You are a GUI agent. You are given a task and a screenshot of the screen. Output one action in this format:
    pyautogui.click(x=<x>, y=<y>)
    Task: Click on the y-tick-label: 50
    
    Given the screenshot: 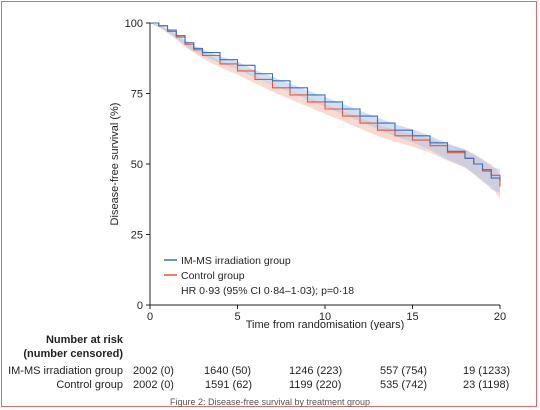 What is the action you would take?
    pyautogui.click(x=137, y=165)
    